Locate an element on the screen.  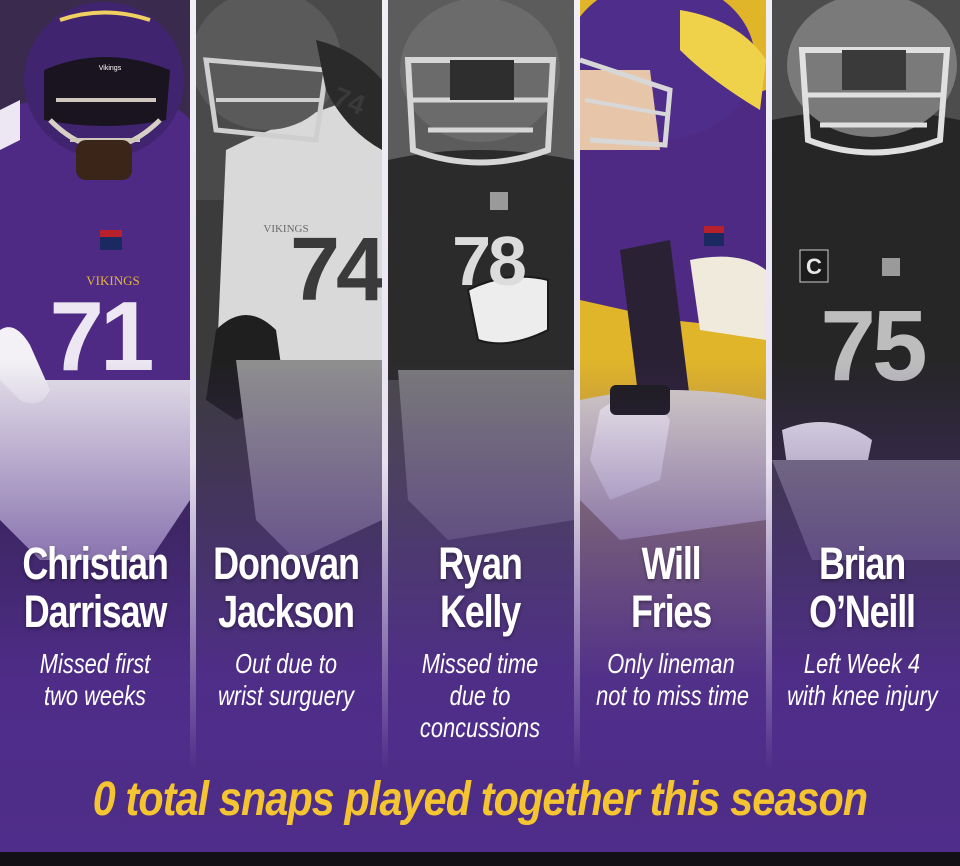
svg-text: Vikings is located at coordinates (110, 68).